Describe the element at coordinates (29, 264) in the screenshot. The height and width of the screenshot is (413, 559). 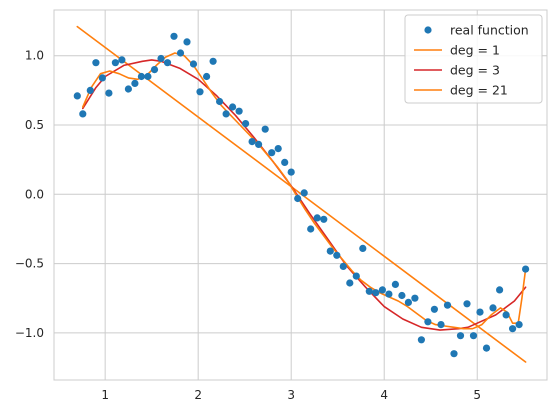
I see `y-tick-label: −0.5` at that location.